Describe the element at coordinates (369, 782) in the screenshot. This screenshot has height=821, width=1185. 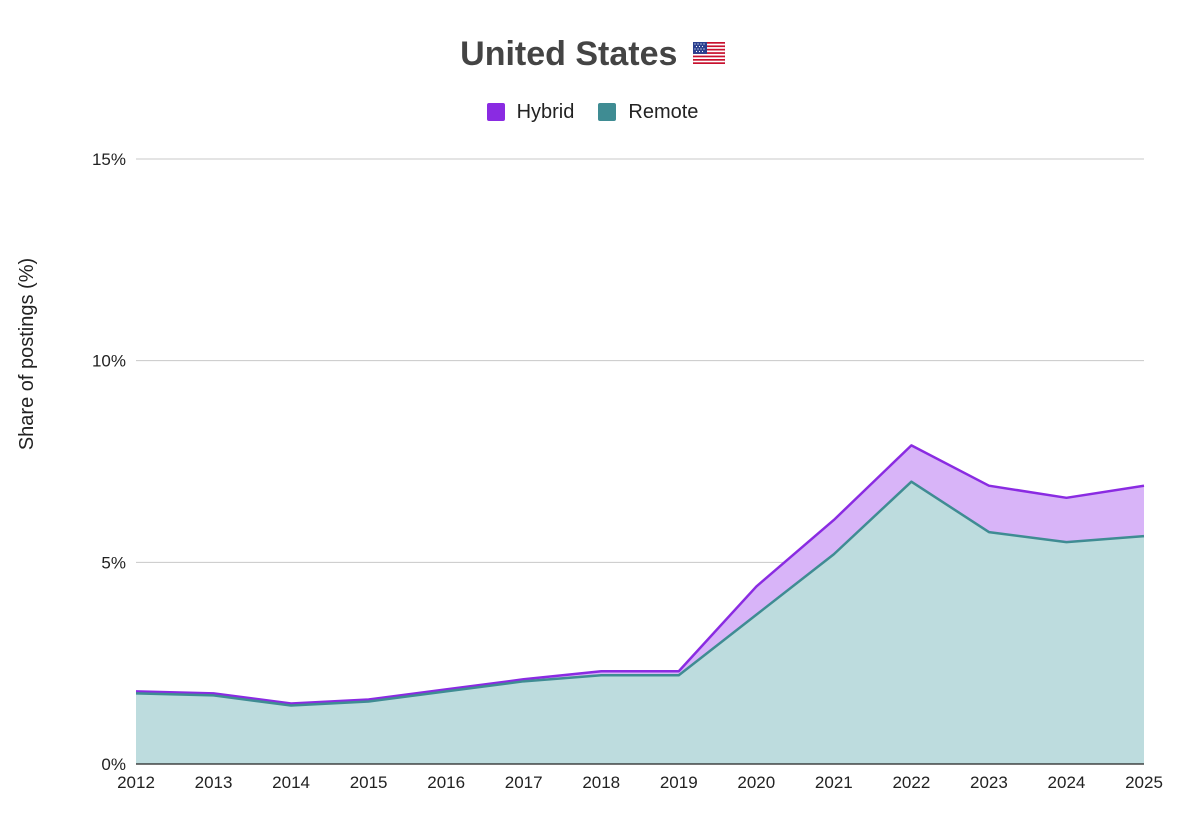
I see `x-tick-label-2015: 2015` at that location.